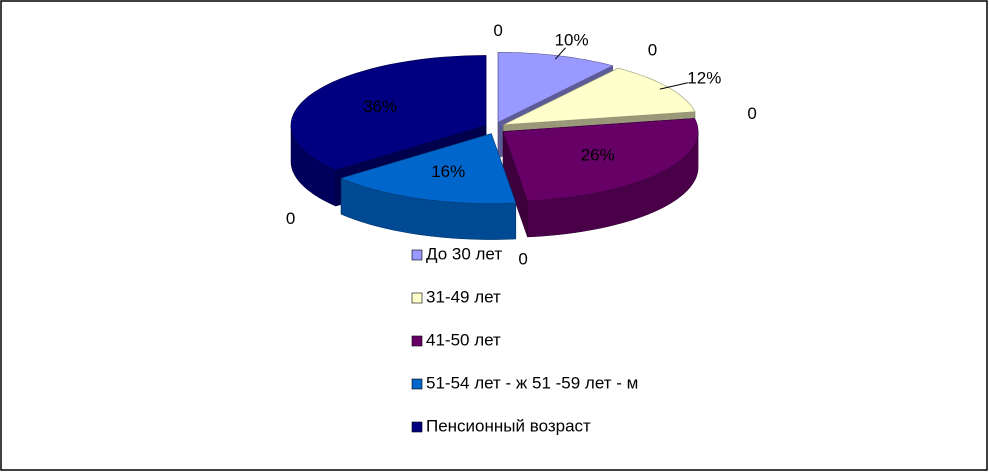 The image size is (989, 472). Describe the element at coordinates (463, 296) in the screenshot. I see `legend-label: 31-49 лет` at that location.